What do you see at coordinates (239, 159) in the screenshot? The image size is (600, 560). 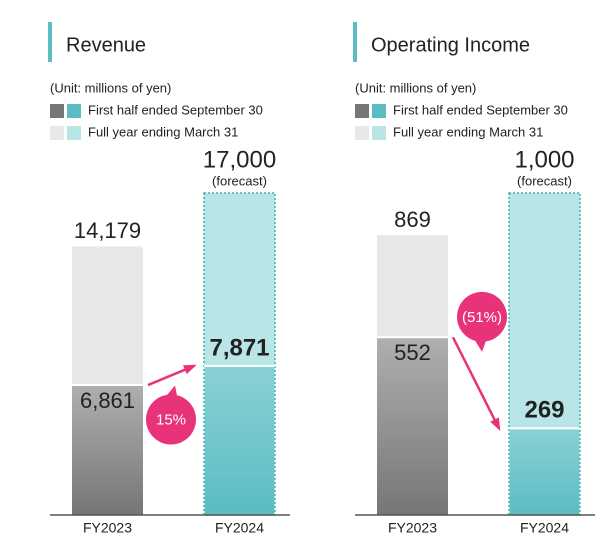 I see `value-label: 17,000` at bounding box center [239, 159].